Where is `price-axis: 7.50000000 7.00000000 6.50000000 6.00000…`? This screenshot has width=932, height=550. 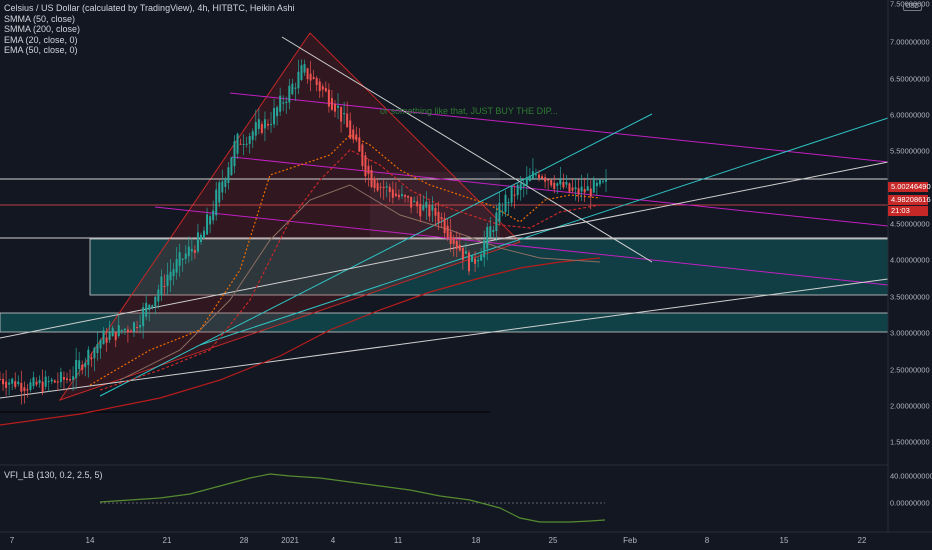 price-axis: 7.50000000 7.00000000 6.50000000 6.00000… is located at coordinates (910, 266).